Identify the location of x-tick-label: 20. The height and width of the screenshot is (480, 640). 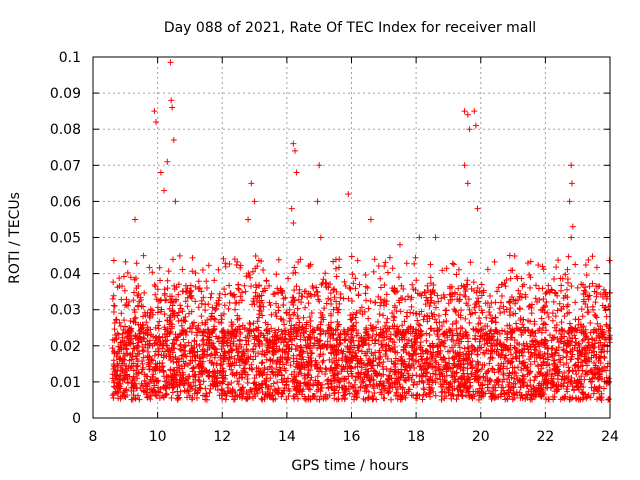
(481, 437).